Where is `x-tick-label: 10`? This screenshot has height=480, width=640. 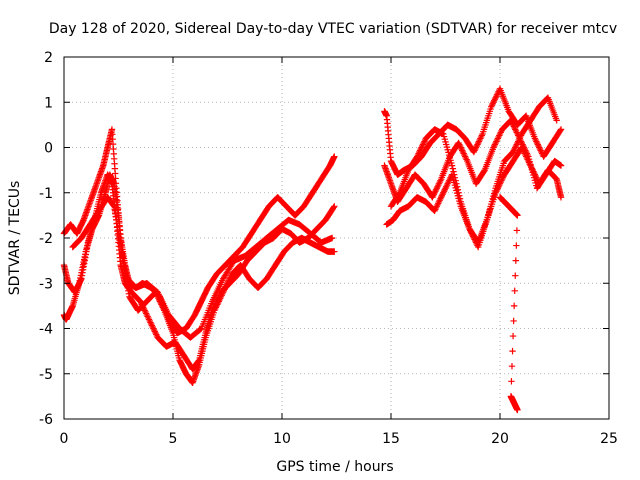
x-tick-label: 10 is located at coordinates (282, 439).